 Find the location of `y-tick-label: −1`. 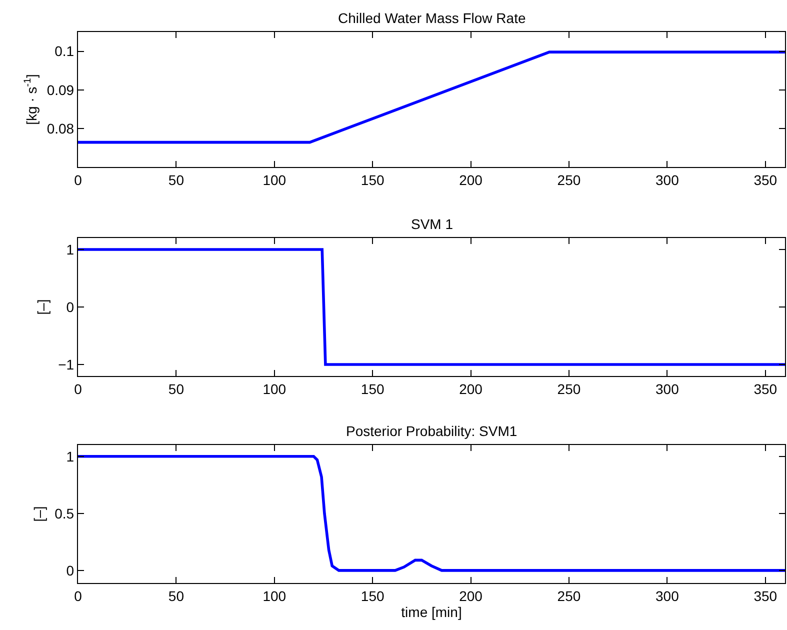

y-tick-label: −1 is located at coordinates (66, 364).